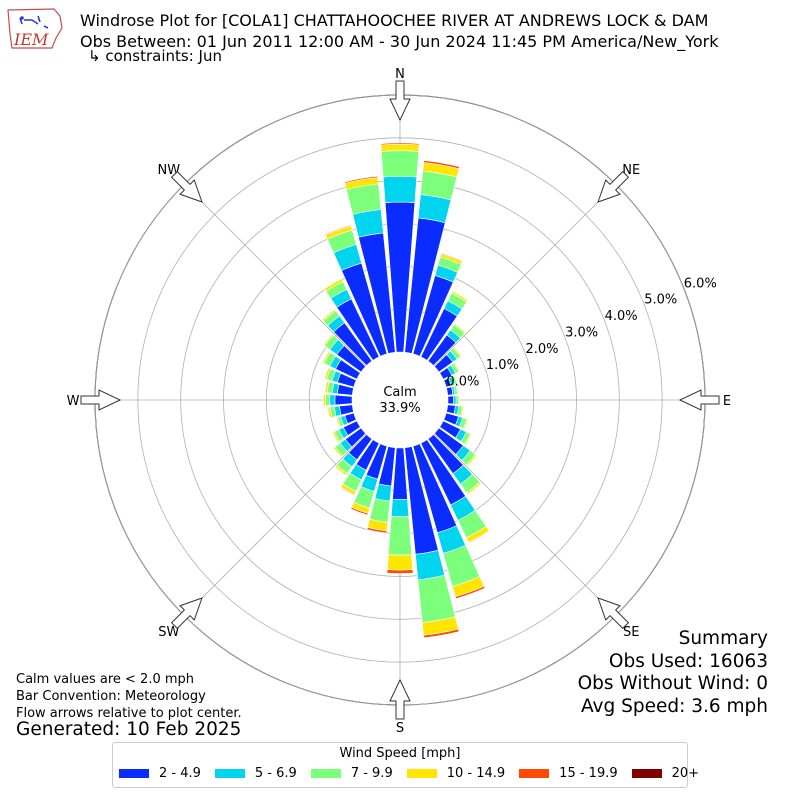 Image resolution: width=800 pixels, height=800 pixels. What do you see at coordinates (660, 300) in the screenshot?
I see `radial-tick-label: 5.0%` at bounding box center [660, 300].